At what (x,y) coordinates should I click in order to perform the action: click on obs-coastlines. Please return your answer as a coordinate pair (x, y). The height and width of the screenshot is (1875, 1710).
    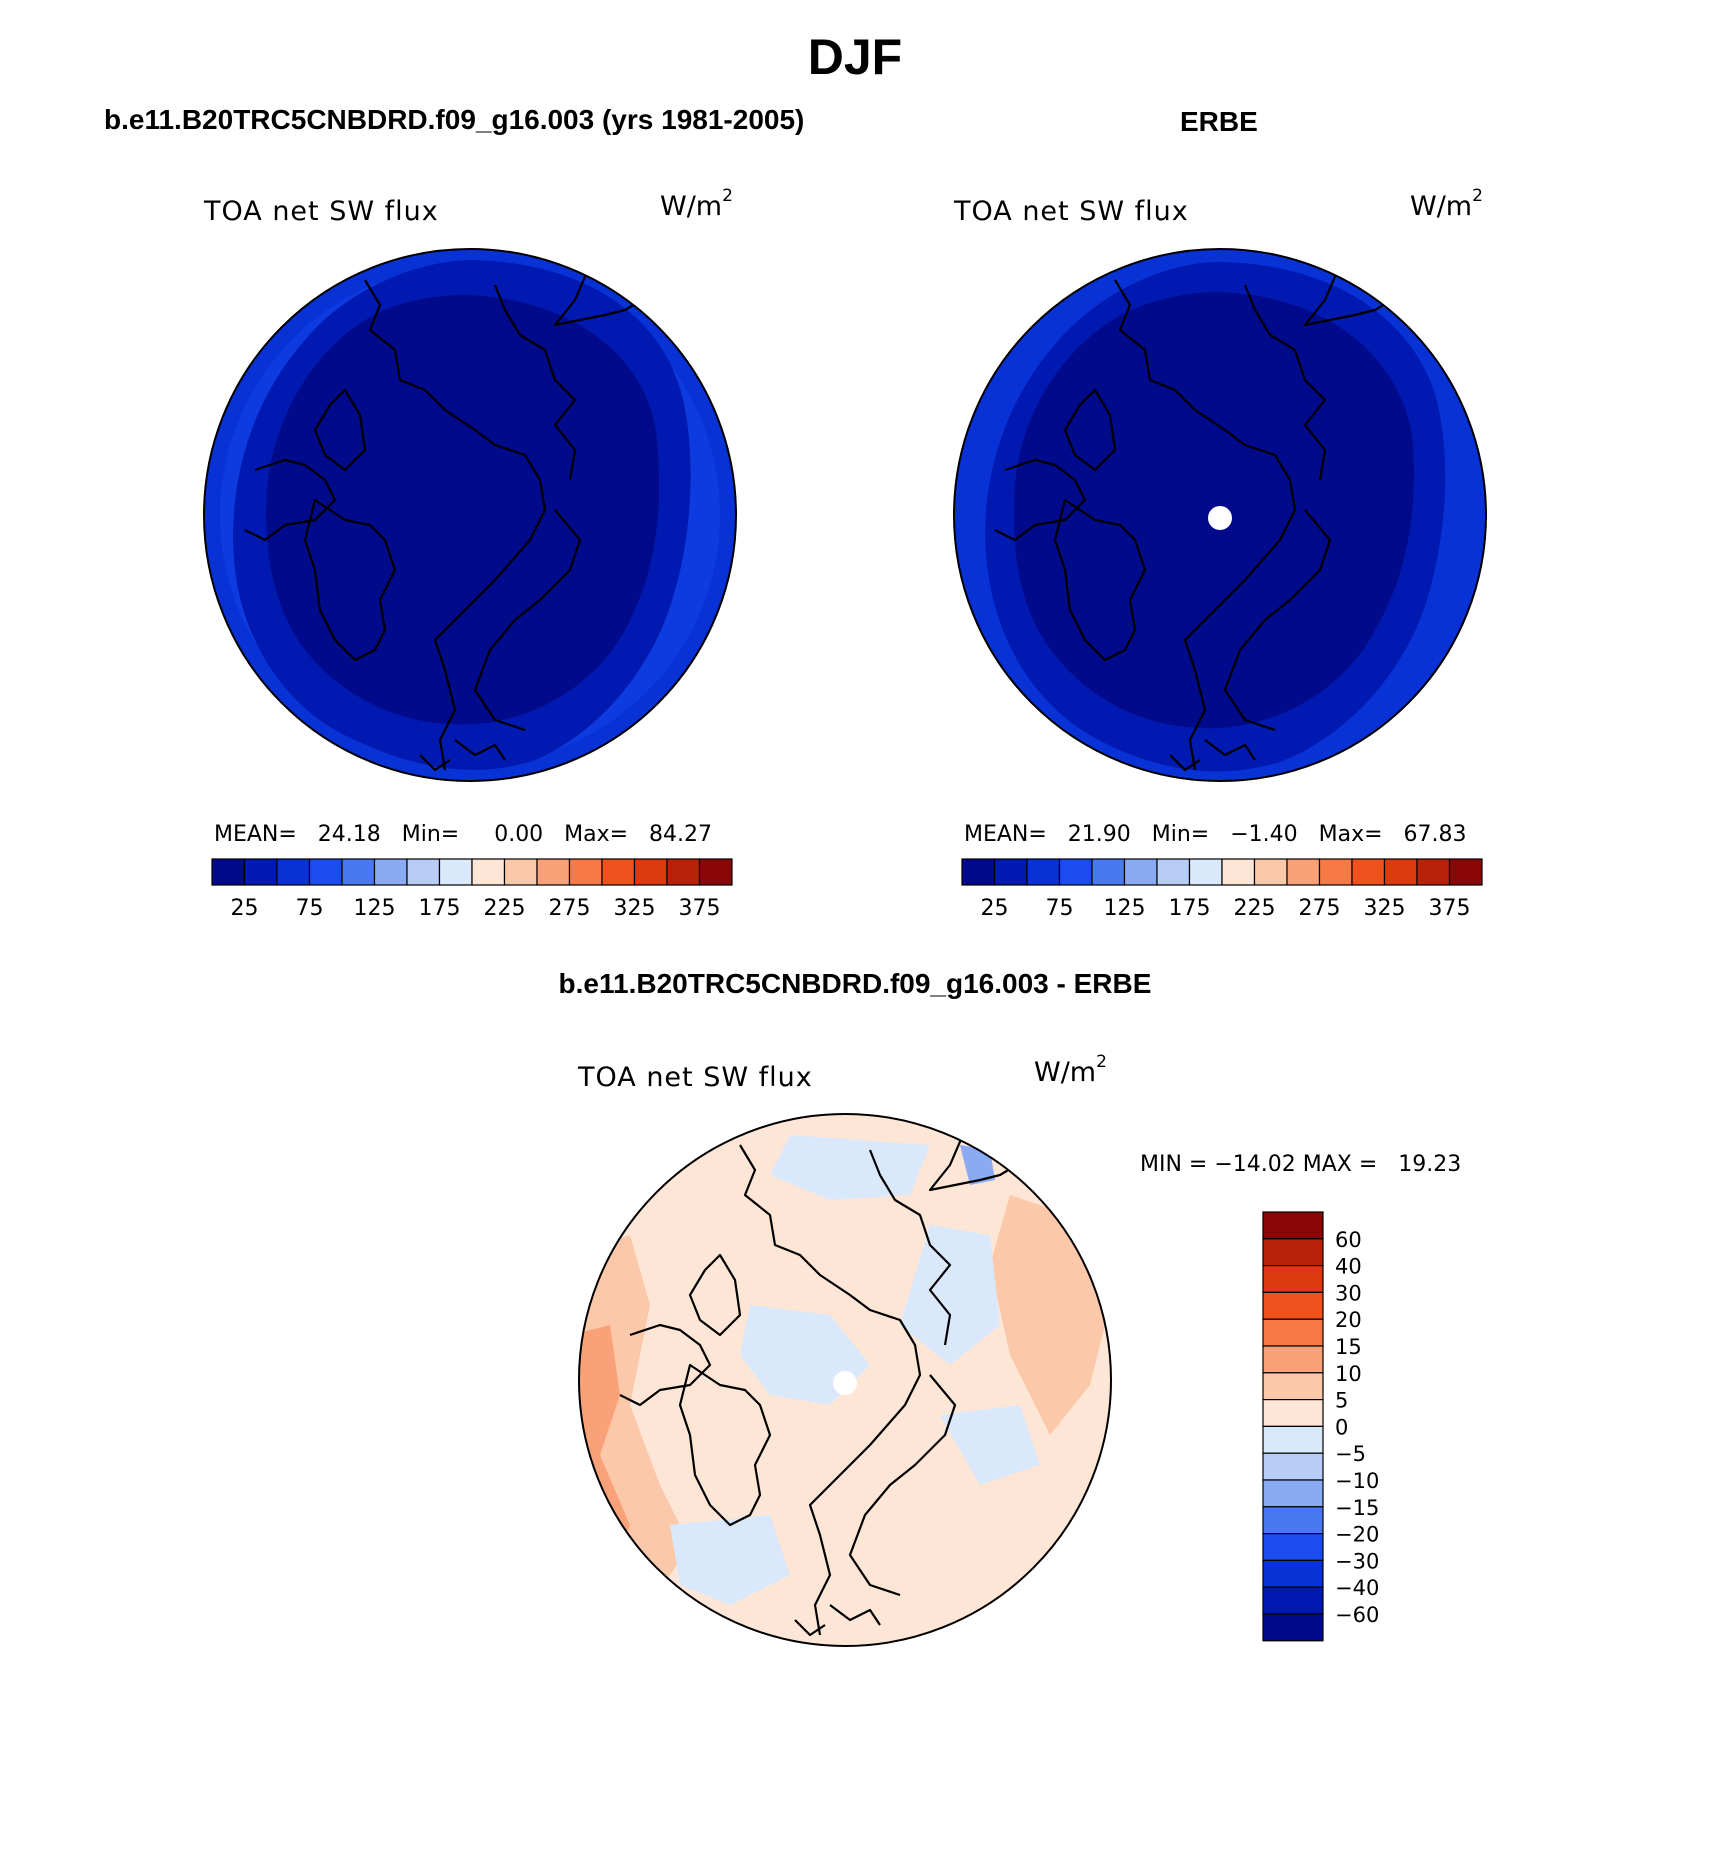
    Looking at the image, I should click on (1197, 518).